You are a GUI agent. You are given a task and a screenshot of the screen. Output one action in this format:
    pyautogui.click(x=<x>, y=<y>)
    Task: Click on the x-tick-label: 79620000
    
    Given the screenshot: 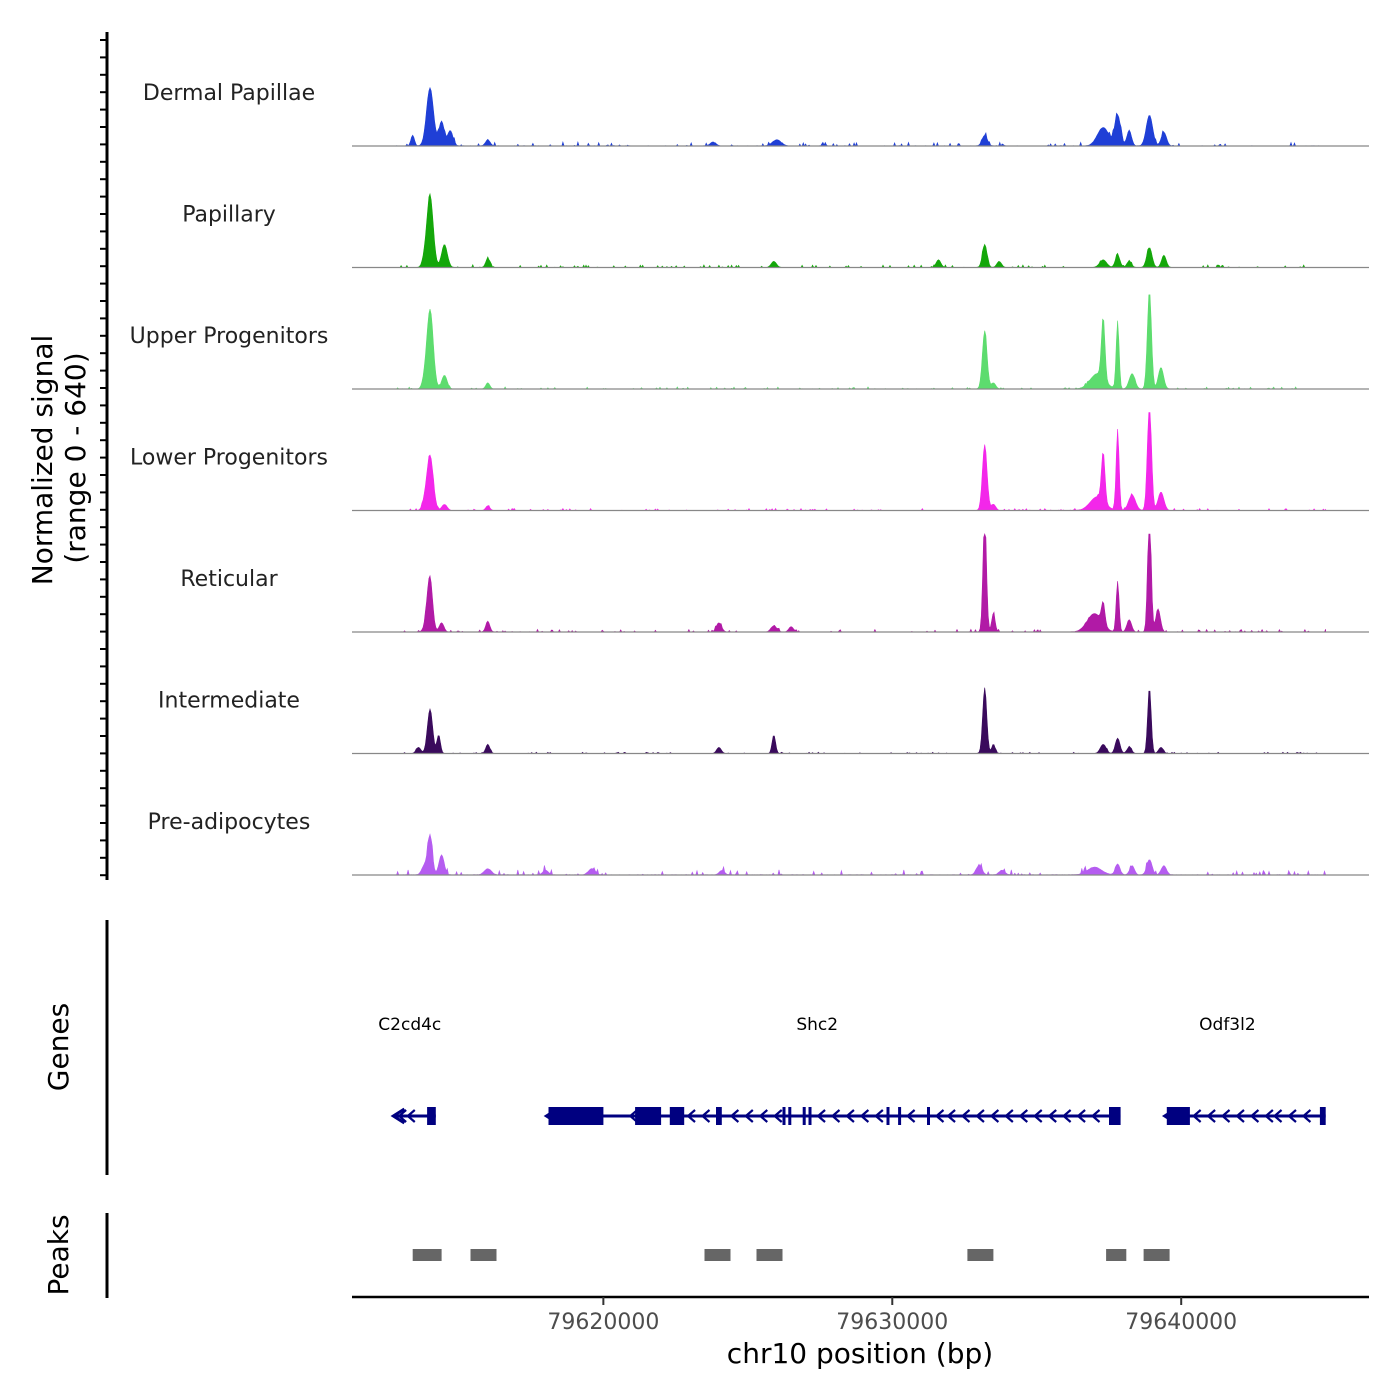 What is the action you would take?
    pyautogui.click(x=603, y=1322)
    